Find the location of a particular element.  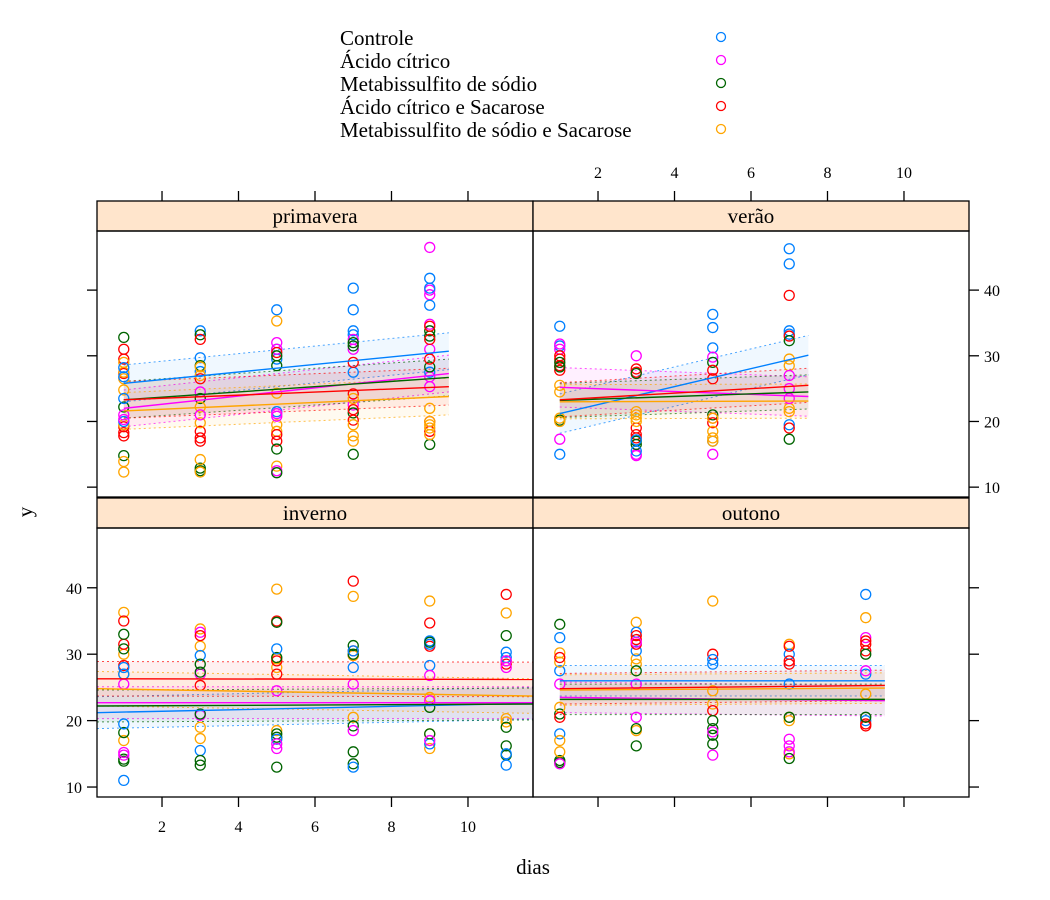

x-tick-label-top: 2 is located at coordinates (598, 173).